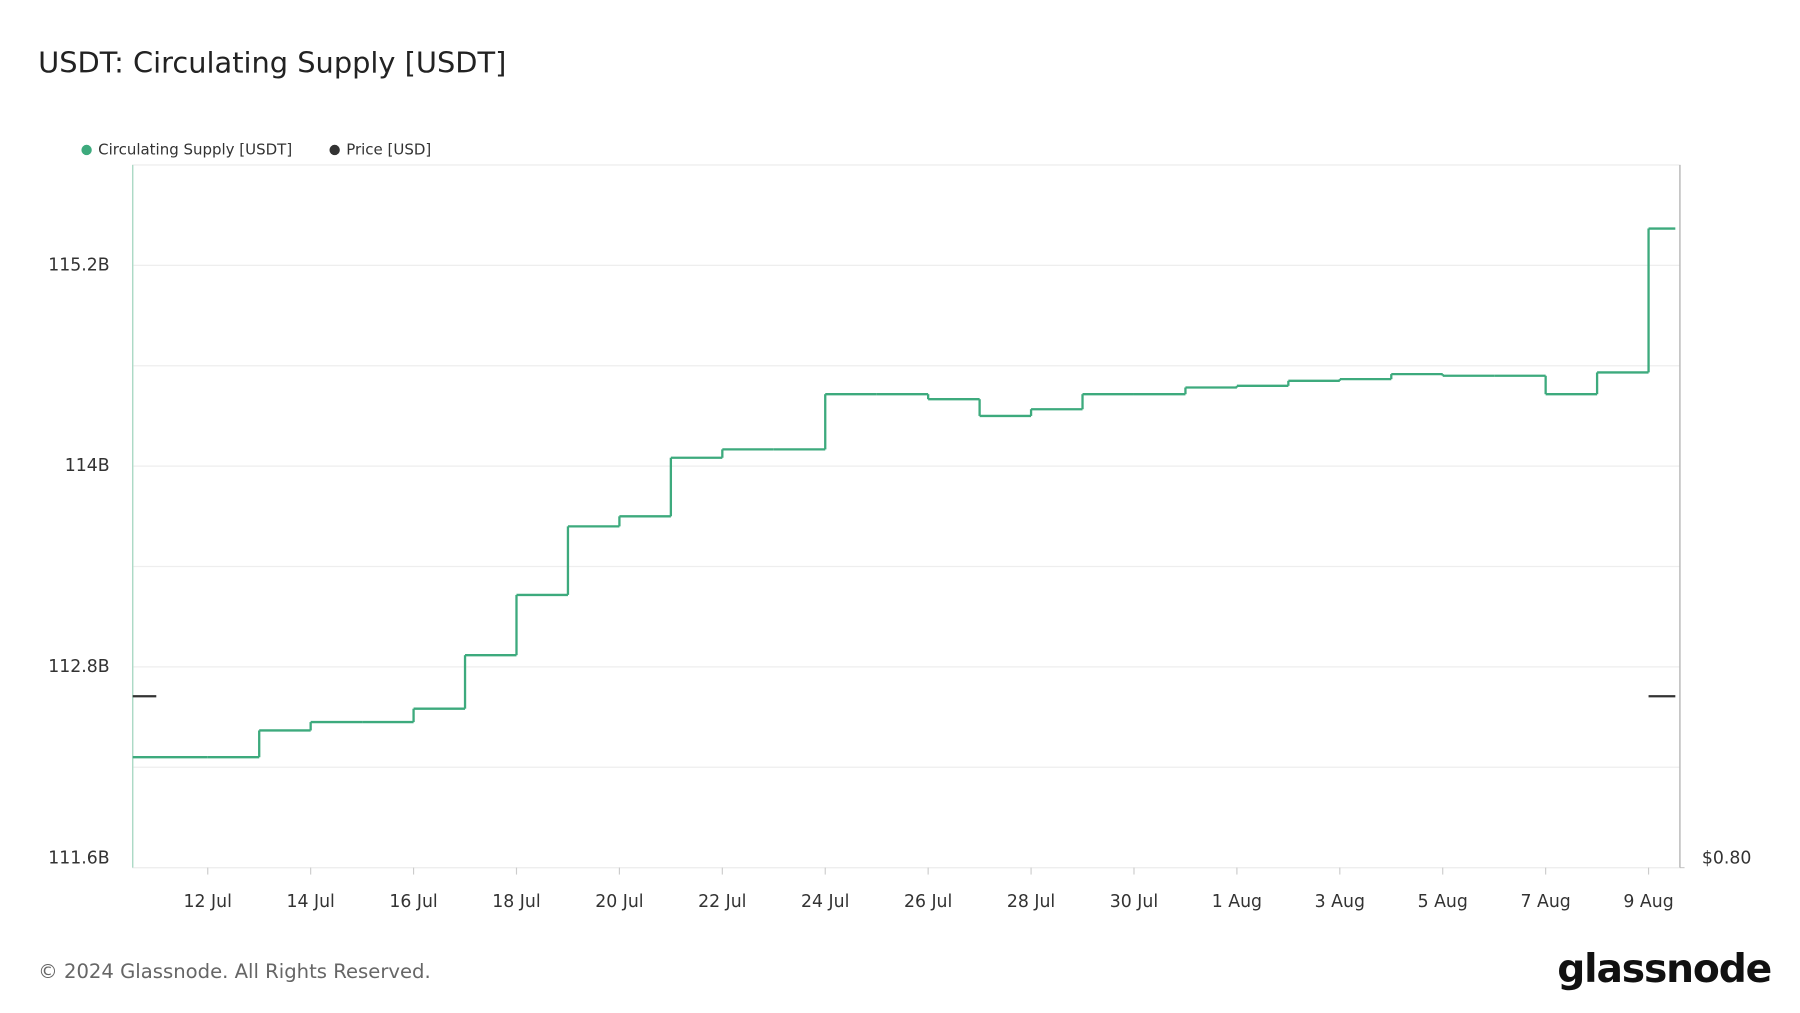  What do you see at coordinates (234, 971) in the screenshot?
I see `footer: © 2024 Glassnode. All Rights Reserved.` at bounding box center [234, 971].